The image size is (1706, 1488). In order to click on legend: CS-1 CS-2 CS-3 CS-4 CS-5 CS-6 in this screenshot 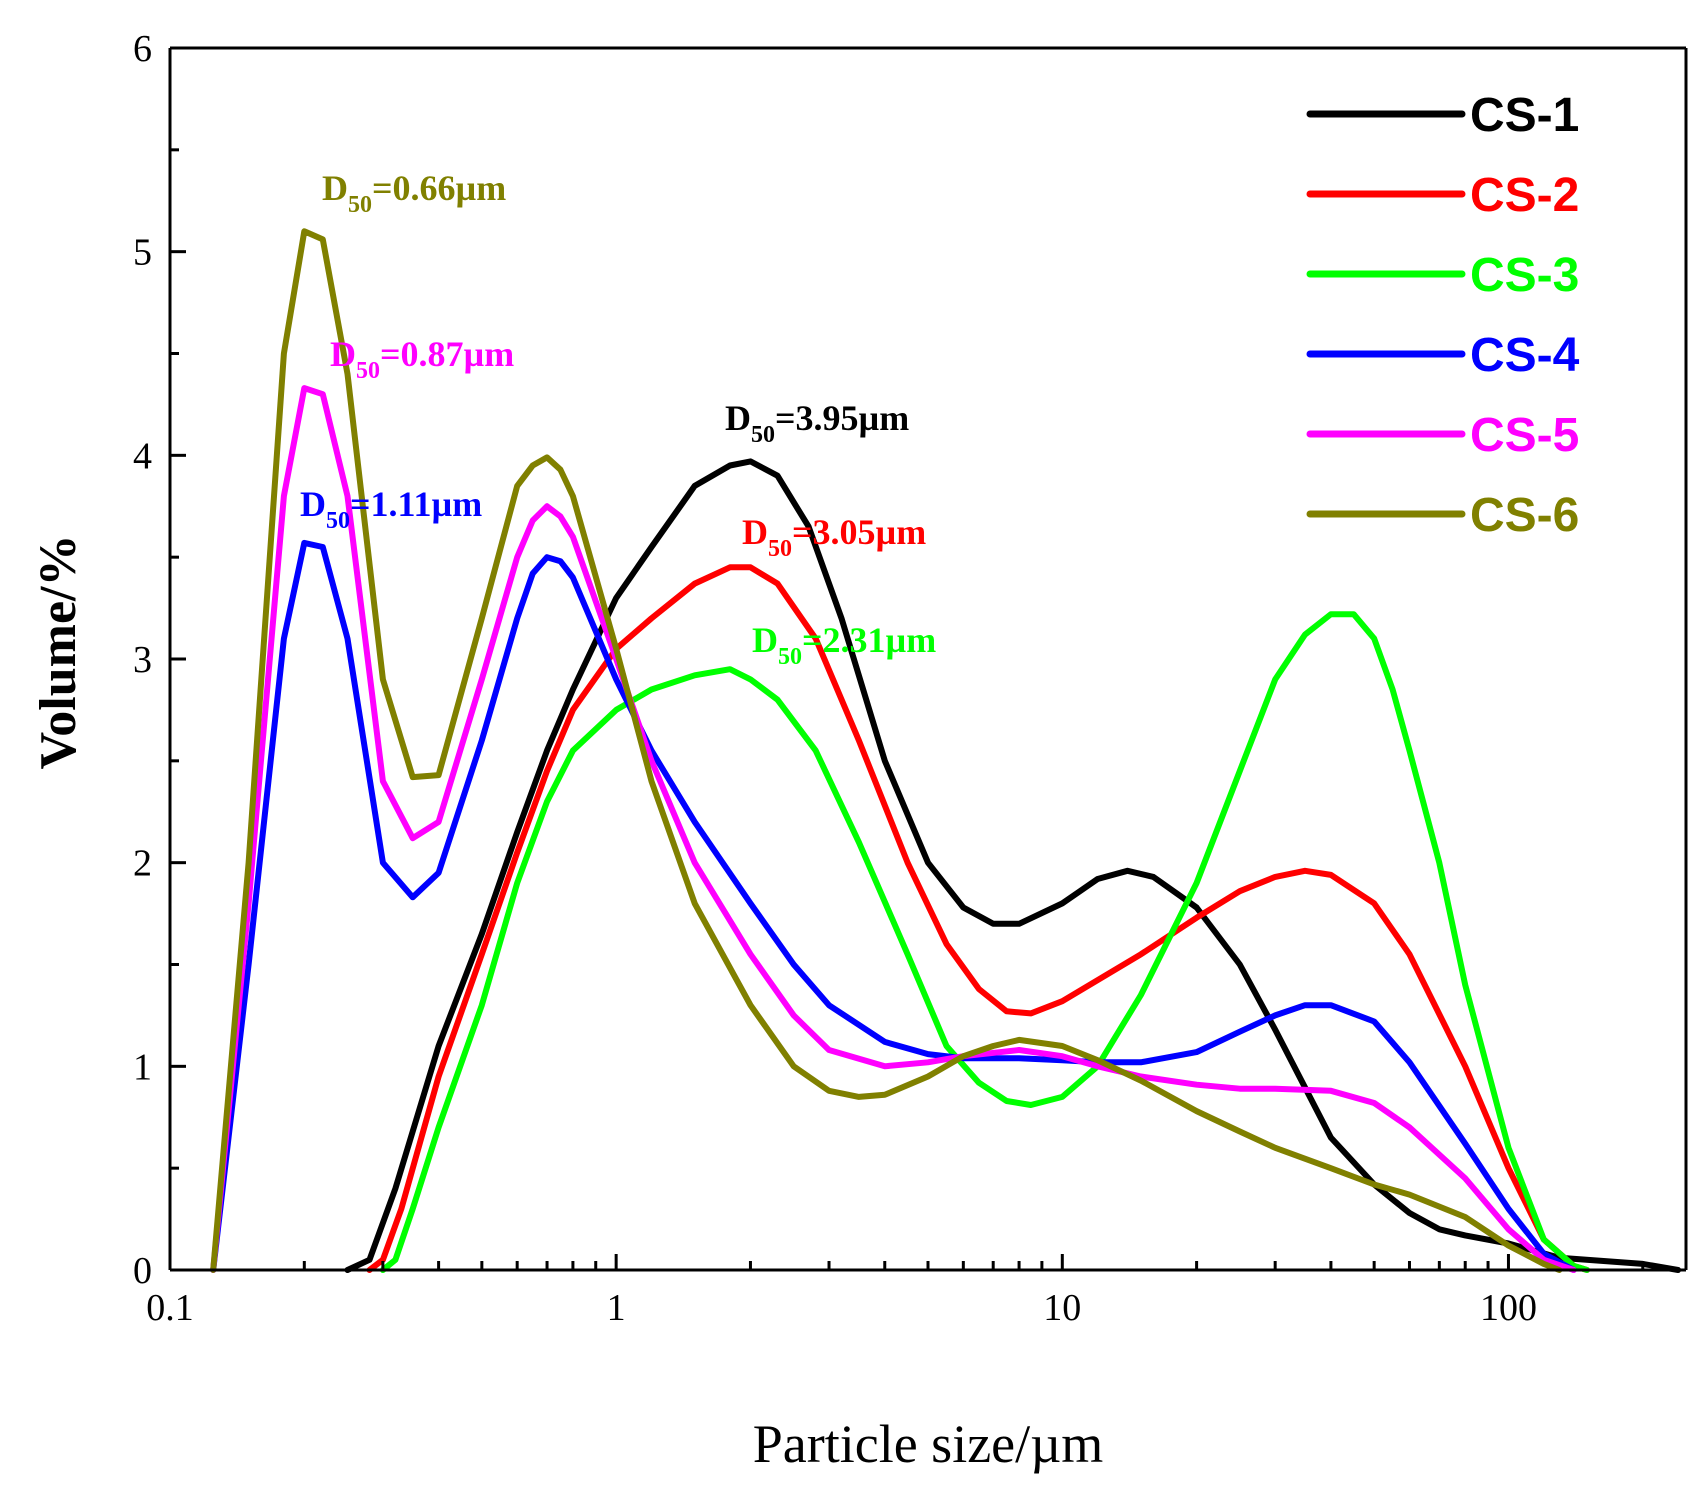, I will do `click(1443, 315)`.